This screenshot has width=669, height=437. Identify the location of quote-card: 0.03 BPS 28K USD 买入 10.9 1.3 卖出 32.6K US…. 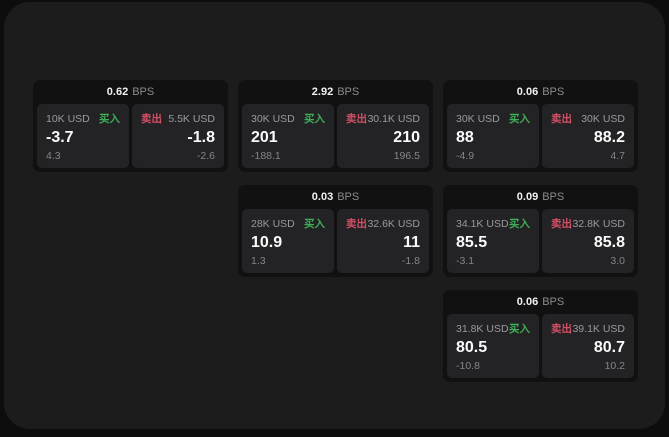
(335, 231).